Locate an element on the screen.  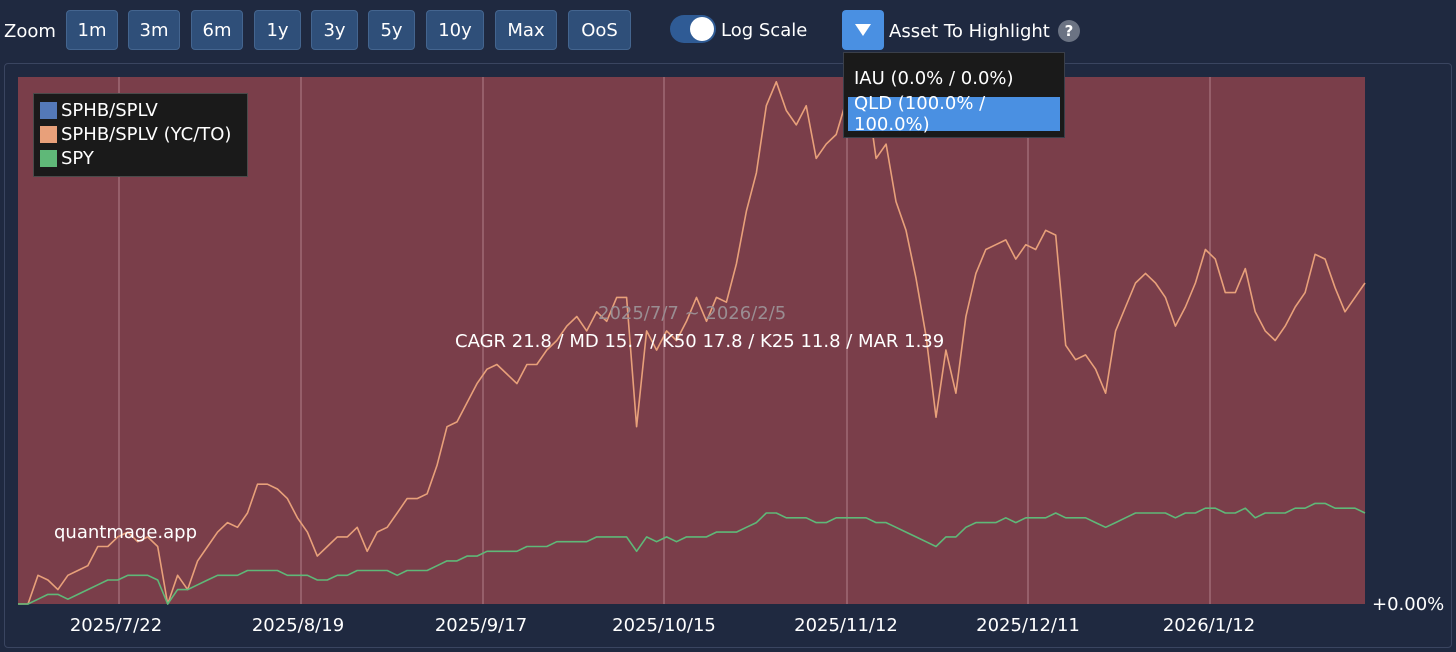
legend-label: SPHB/SPLV is located at coordinates (109, 110).